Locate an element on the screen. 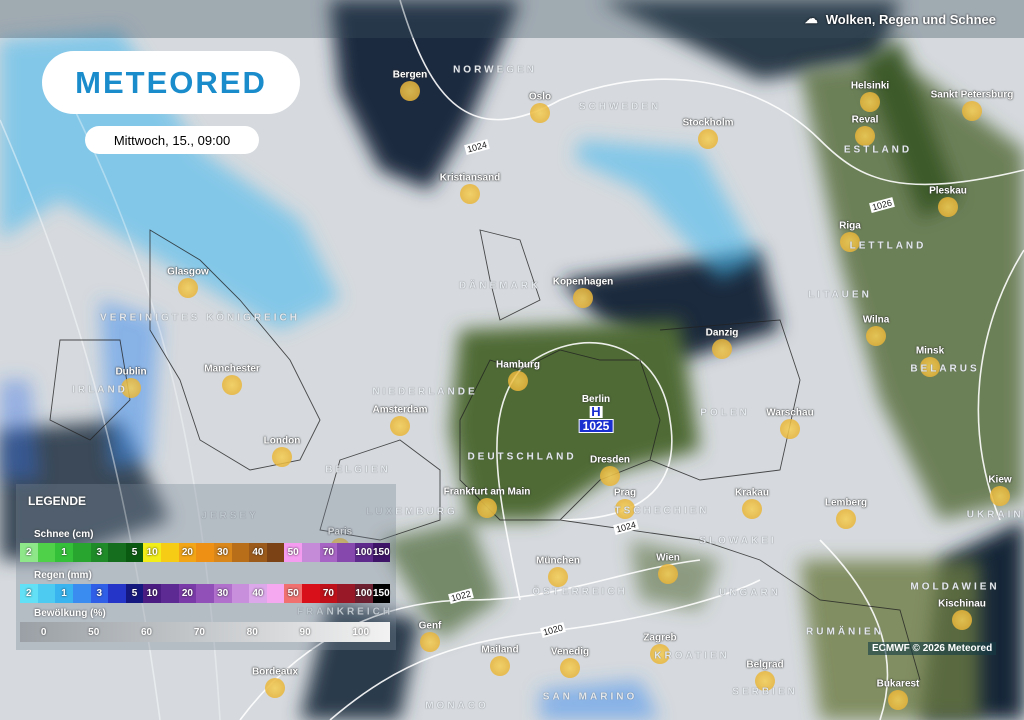 This screenshot has height=720, width=1024. city-label: Wilna is located at coordinates (876, 320).